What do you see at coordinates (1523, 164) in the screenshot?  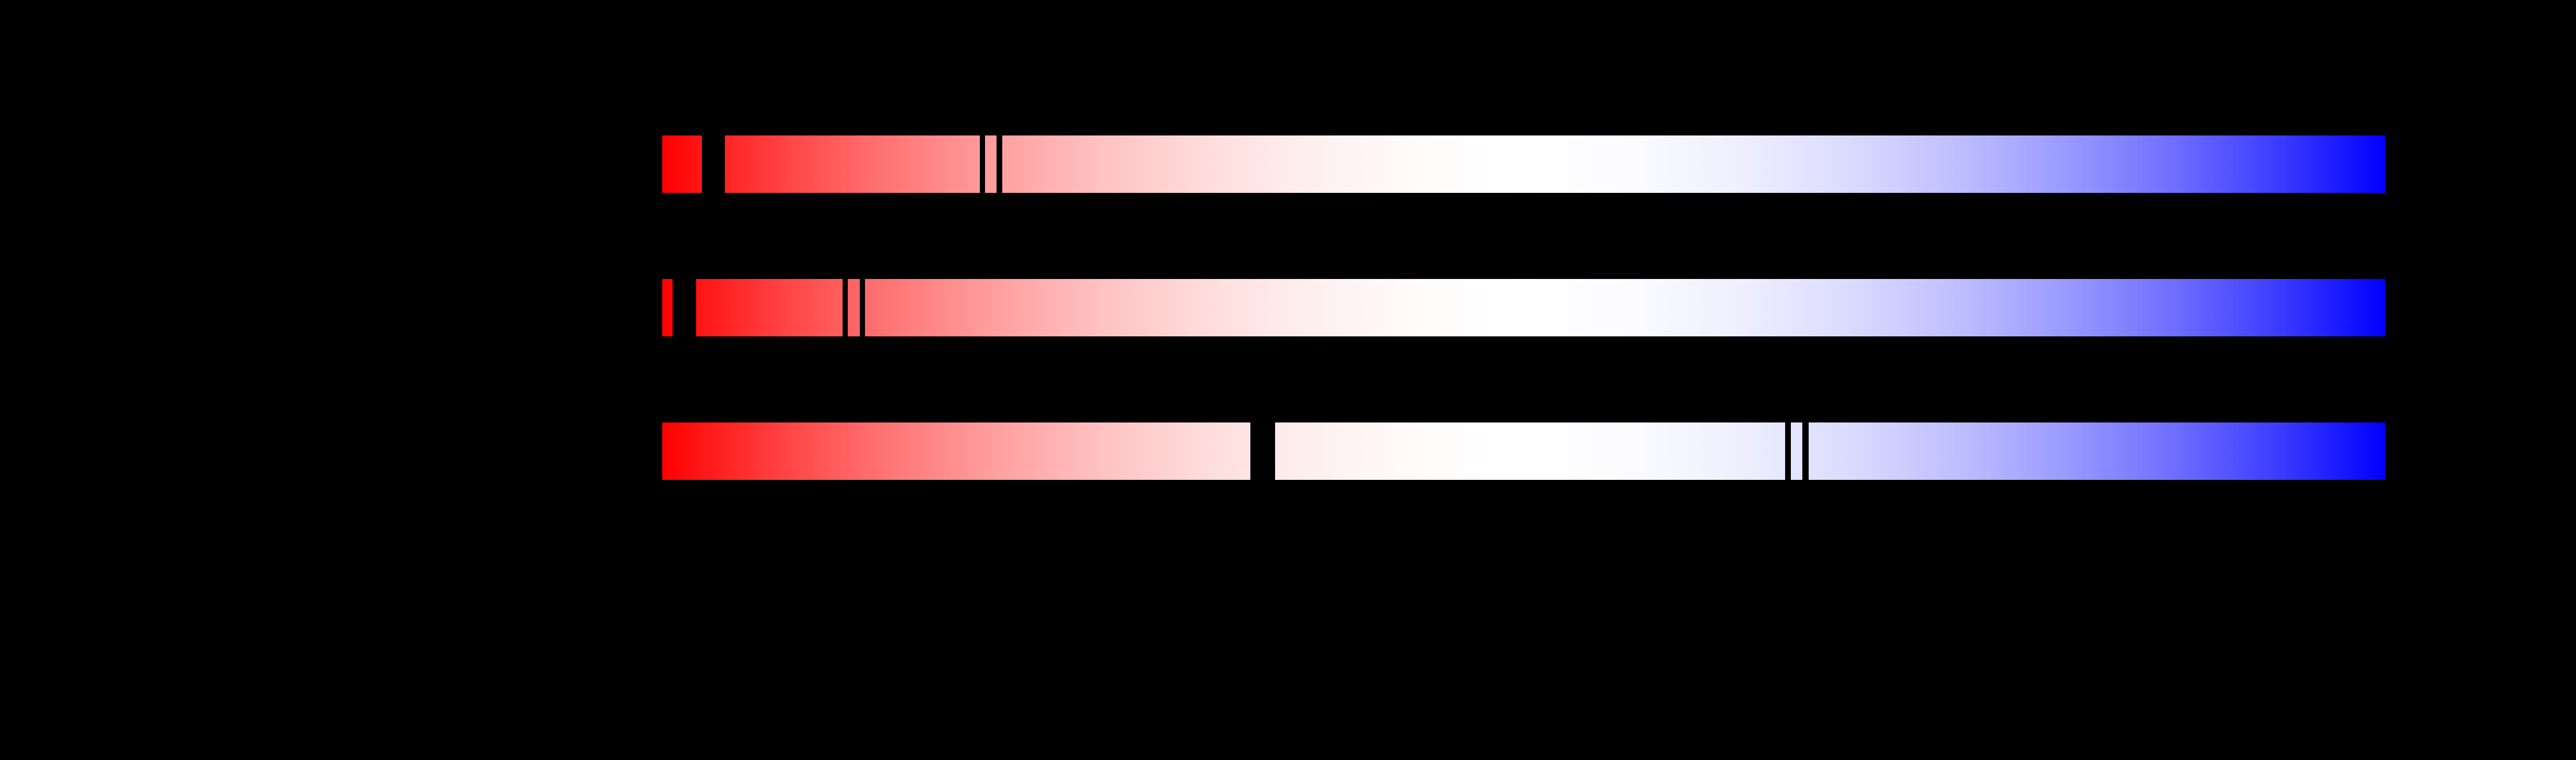 I see `gradient-bar-top` at bounding box center [1523, 164].